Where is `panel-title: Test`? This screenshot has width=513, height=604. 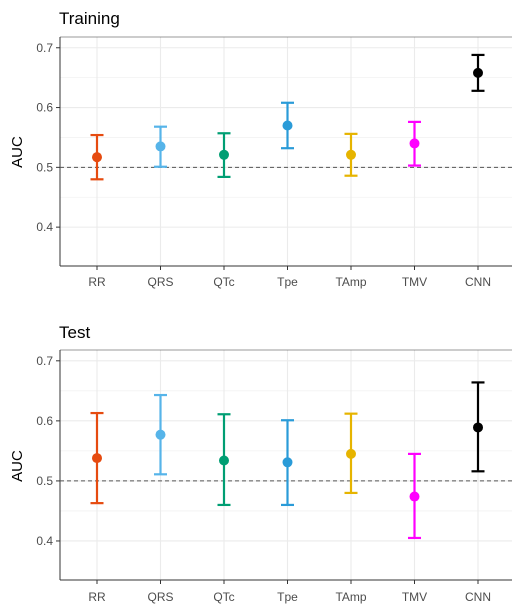
panel-title: Test is located at coordinates (74, 332).